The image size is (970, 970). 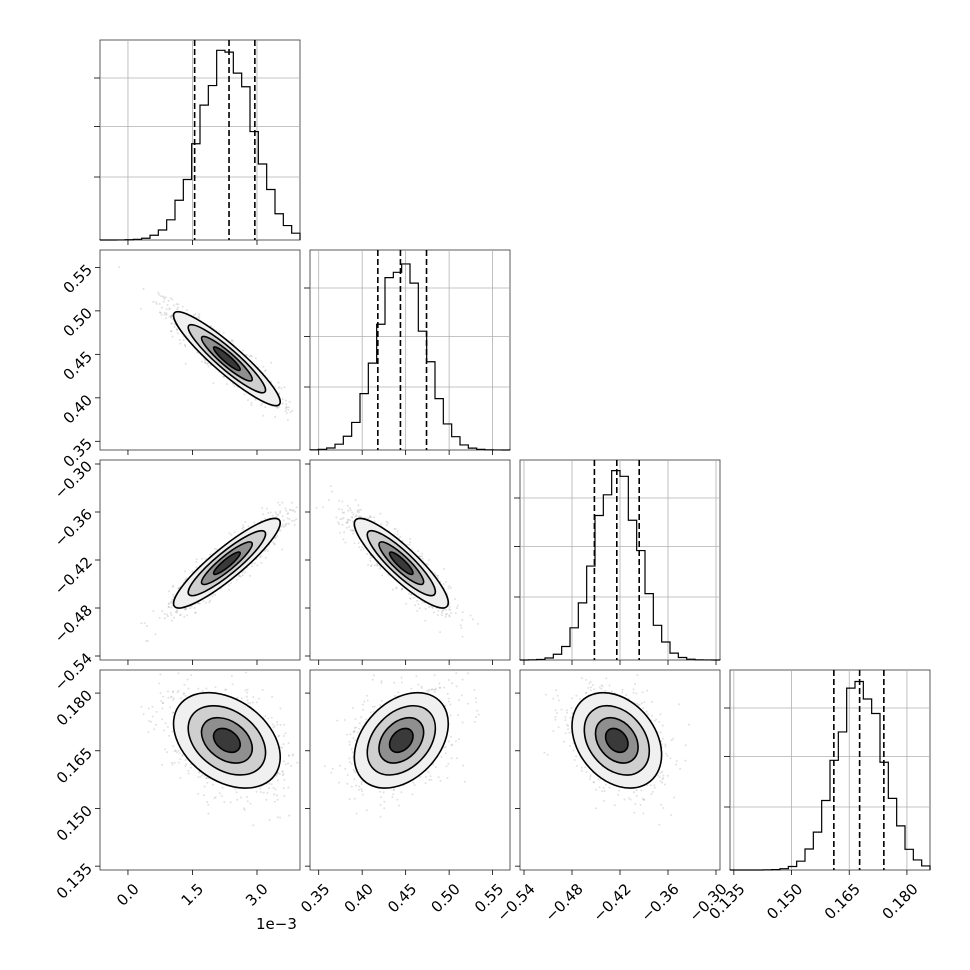 What do you see at coordinates (276, 924) in the screenshot?
I see `x-offset-label: 1e−3` at bounding box center [276, 924].